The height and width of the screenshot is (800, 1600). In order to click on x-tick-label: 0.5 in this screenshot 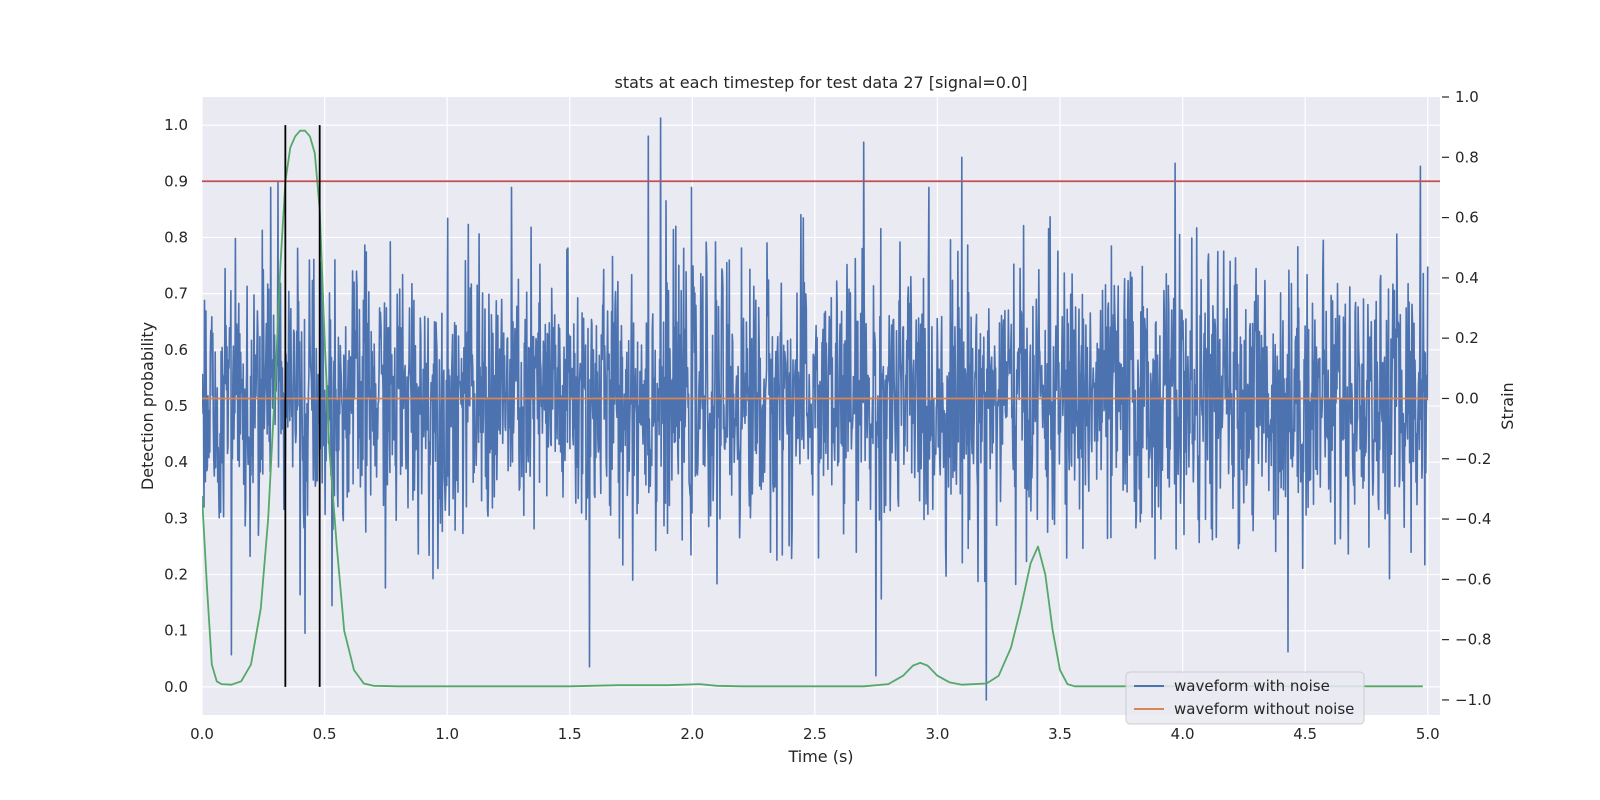, I will do `click(325, 734)`.